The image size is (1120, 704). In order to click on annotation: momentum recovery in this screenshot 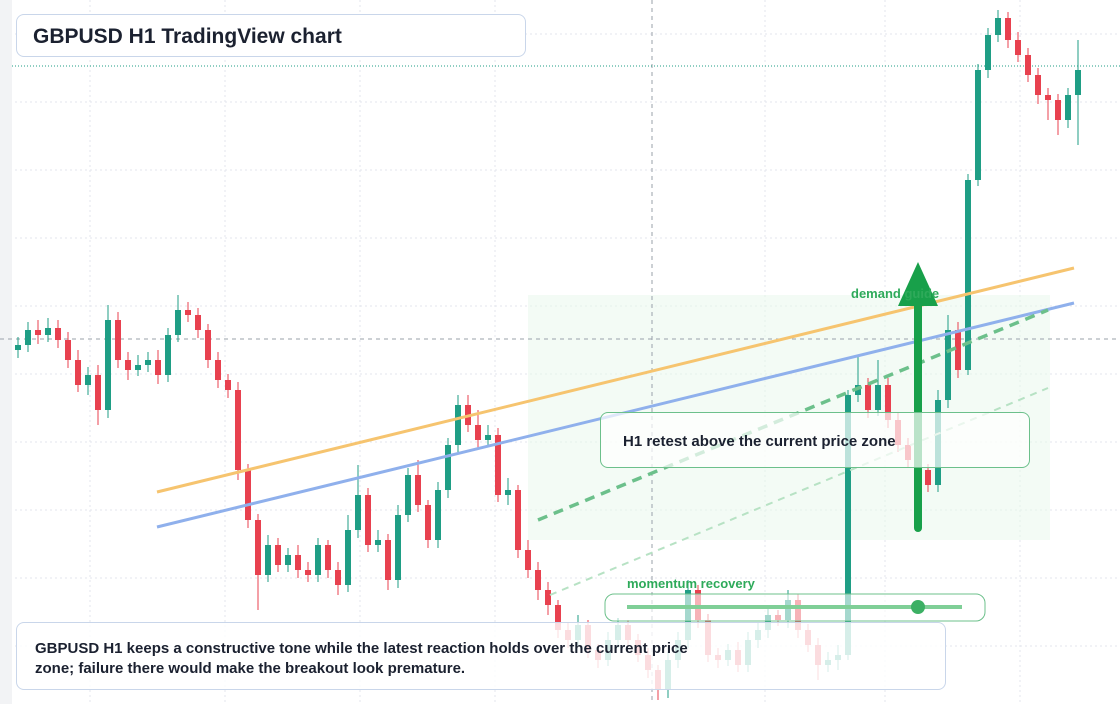, I will do `click(691, 583)`.